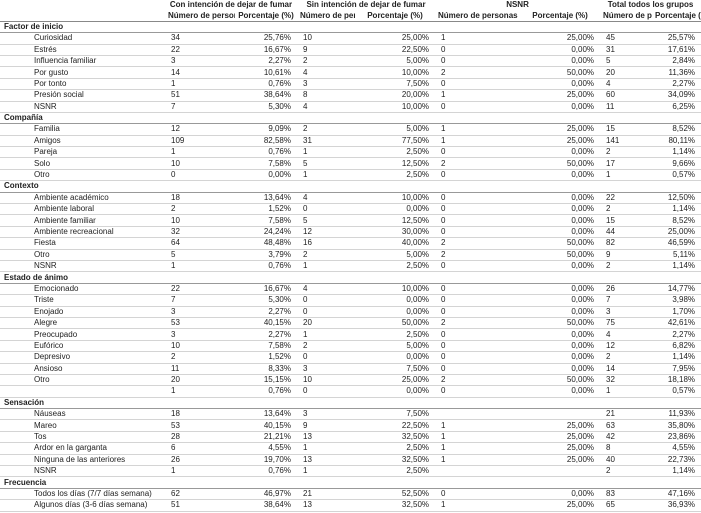 The image size is (701, 513). What do you see at coordinates (82, 16) in the screenshot?
I see `header-blank` at bounding box center [82, 16].